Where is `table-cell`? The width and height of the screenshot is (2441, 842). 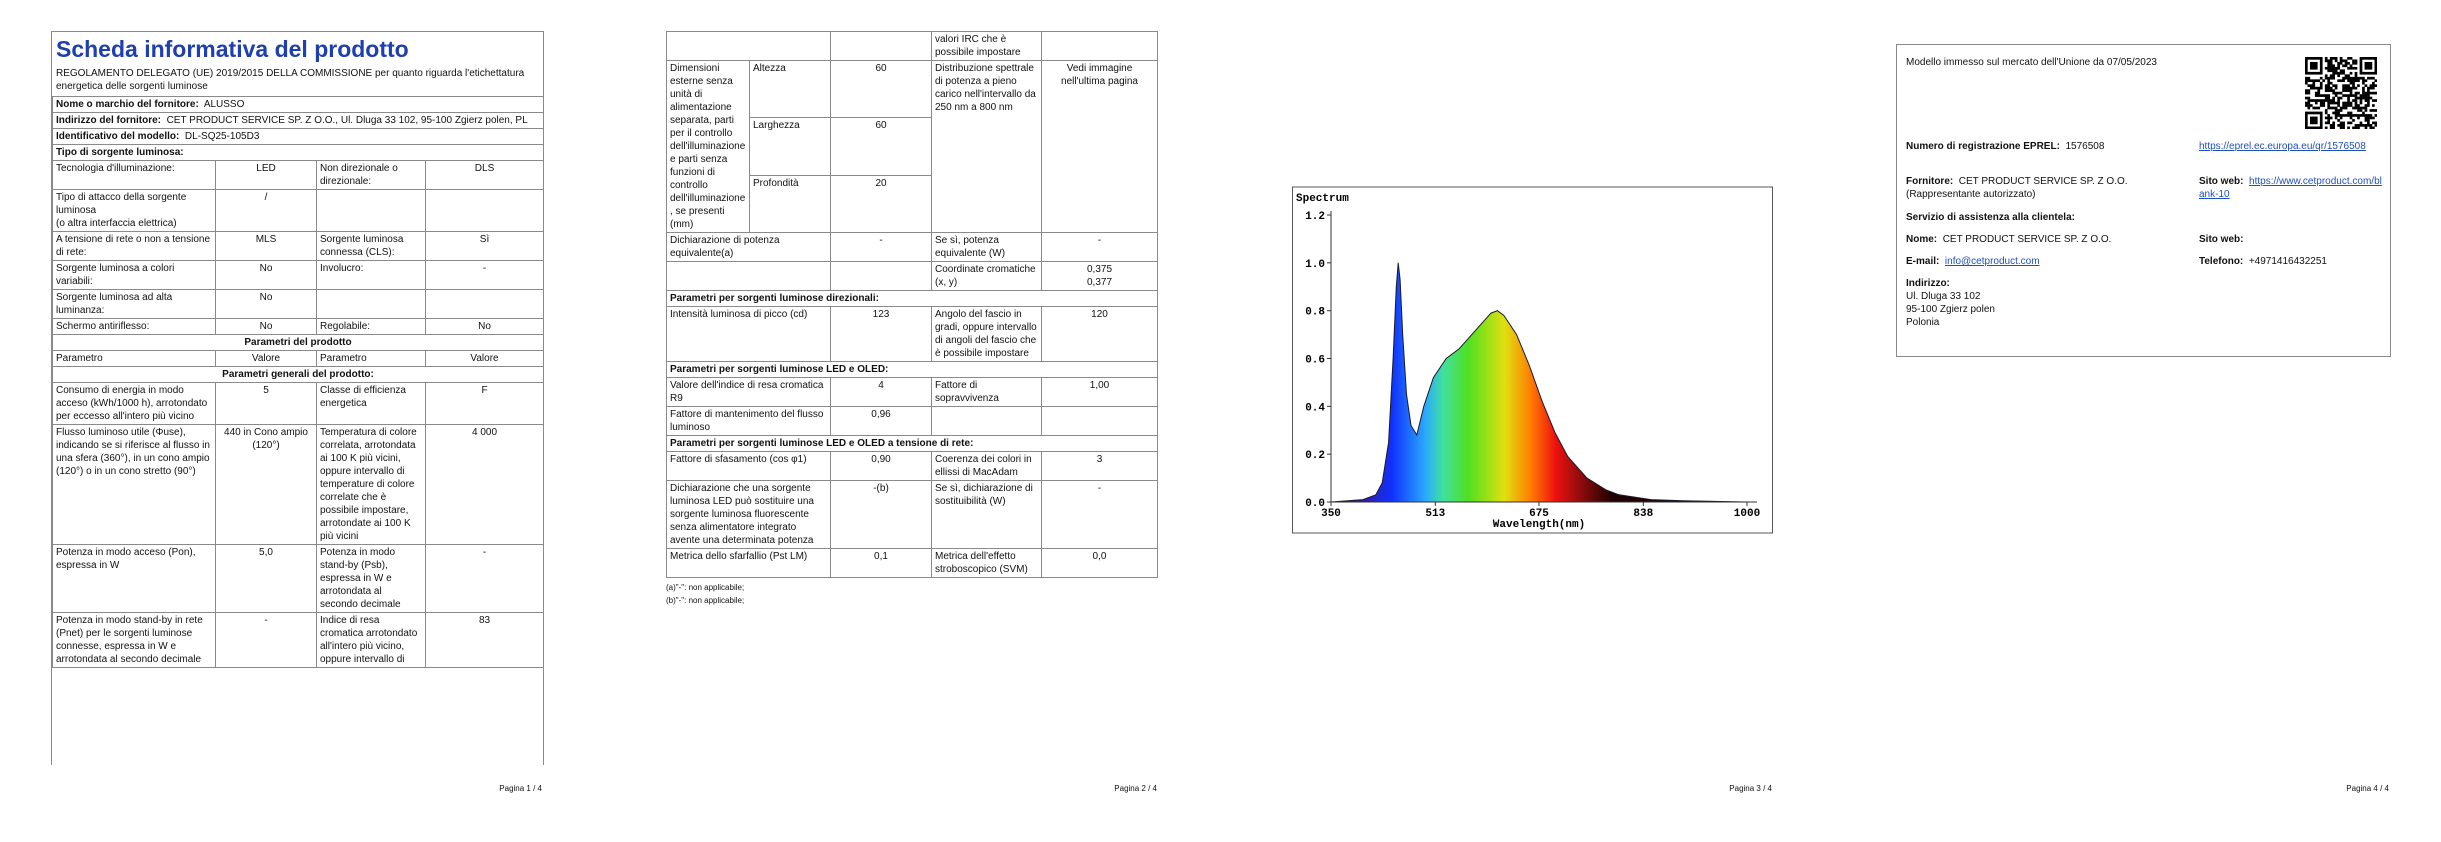 table-cell is located at coordinates (1099, 46).